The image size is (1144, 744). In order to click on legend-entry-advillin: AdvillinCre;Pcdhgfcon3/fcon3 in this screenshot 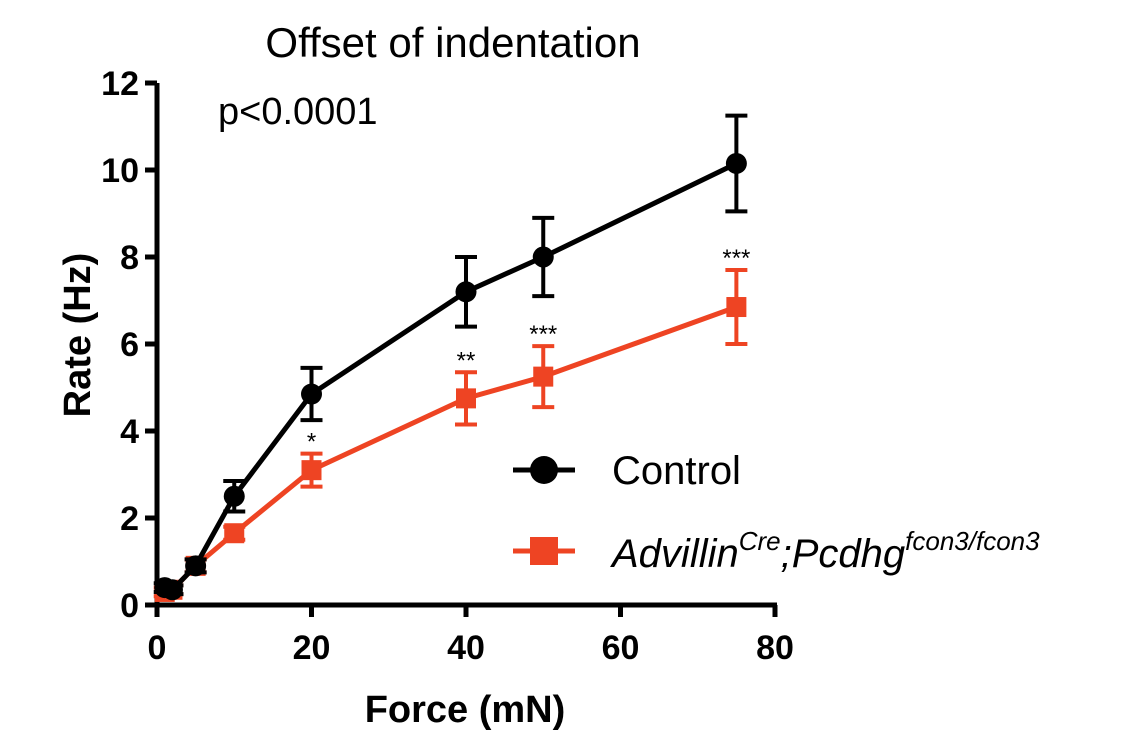, I will do `click(776, 551)`.